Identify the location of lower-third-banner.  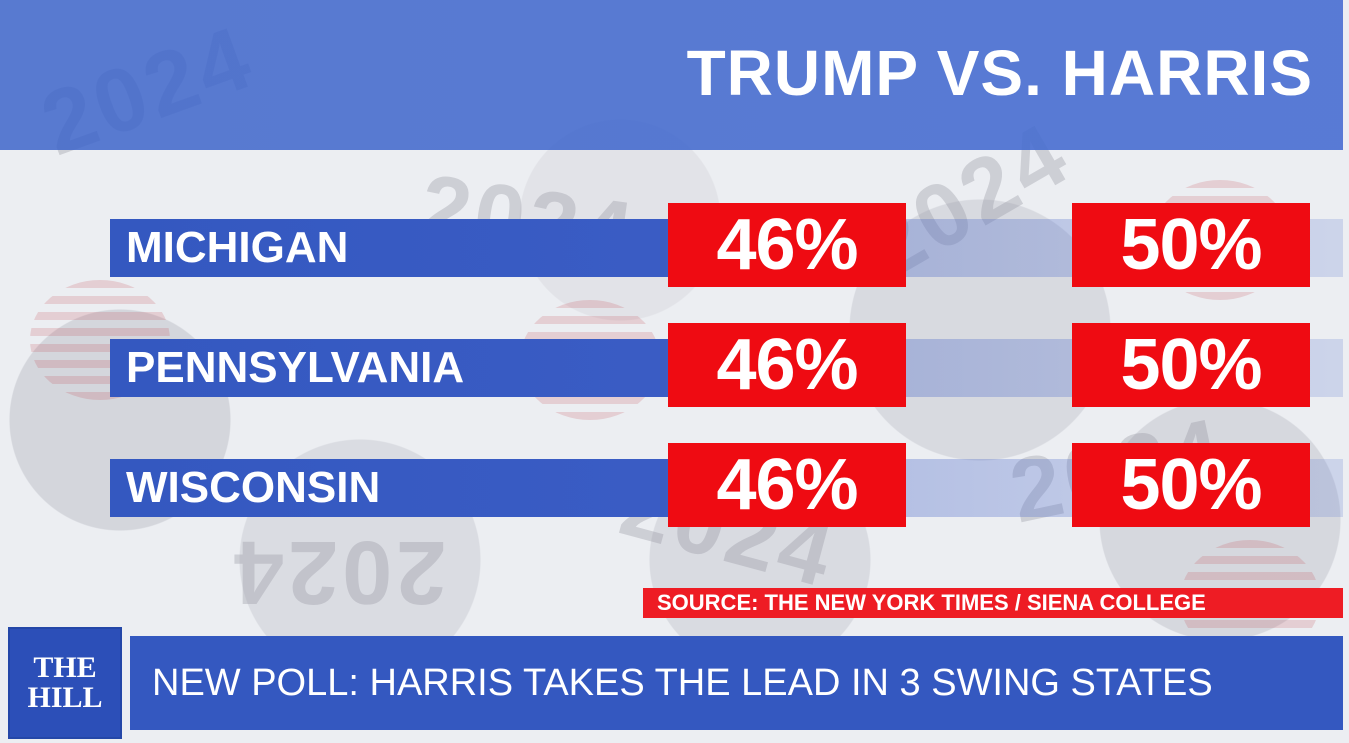
(736, 683).